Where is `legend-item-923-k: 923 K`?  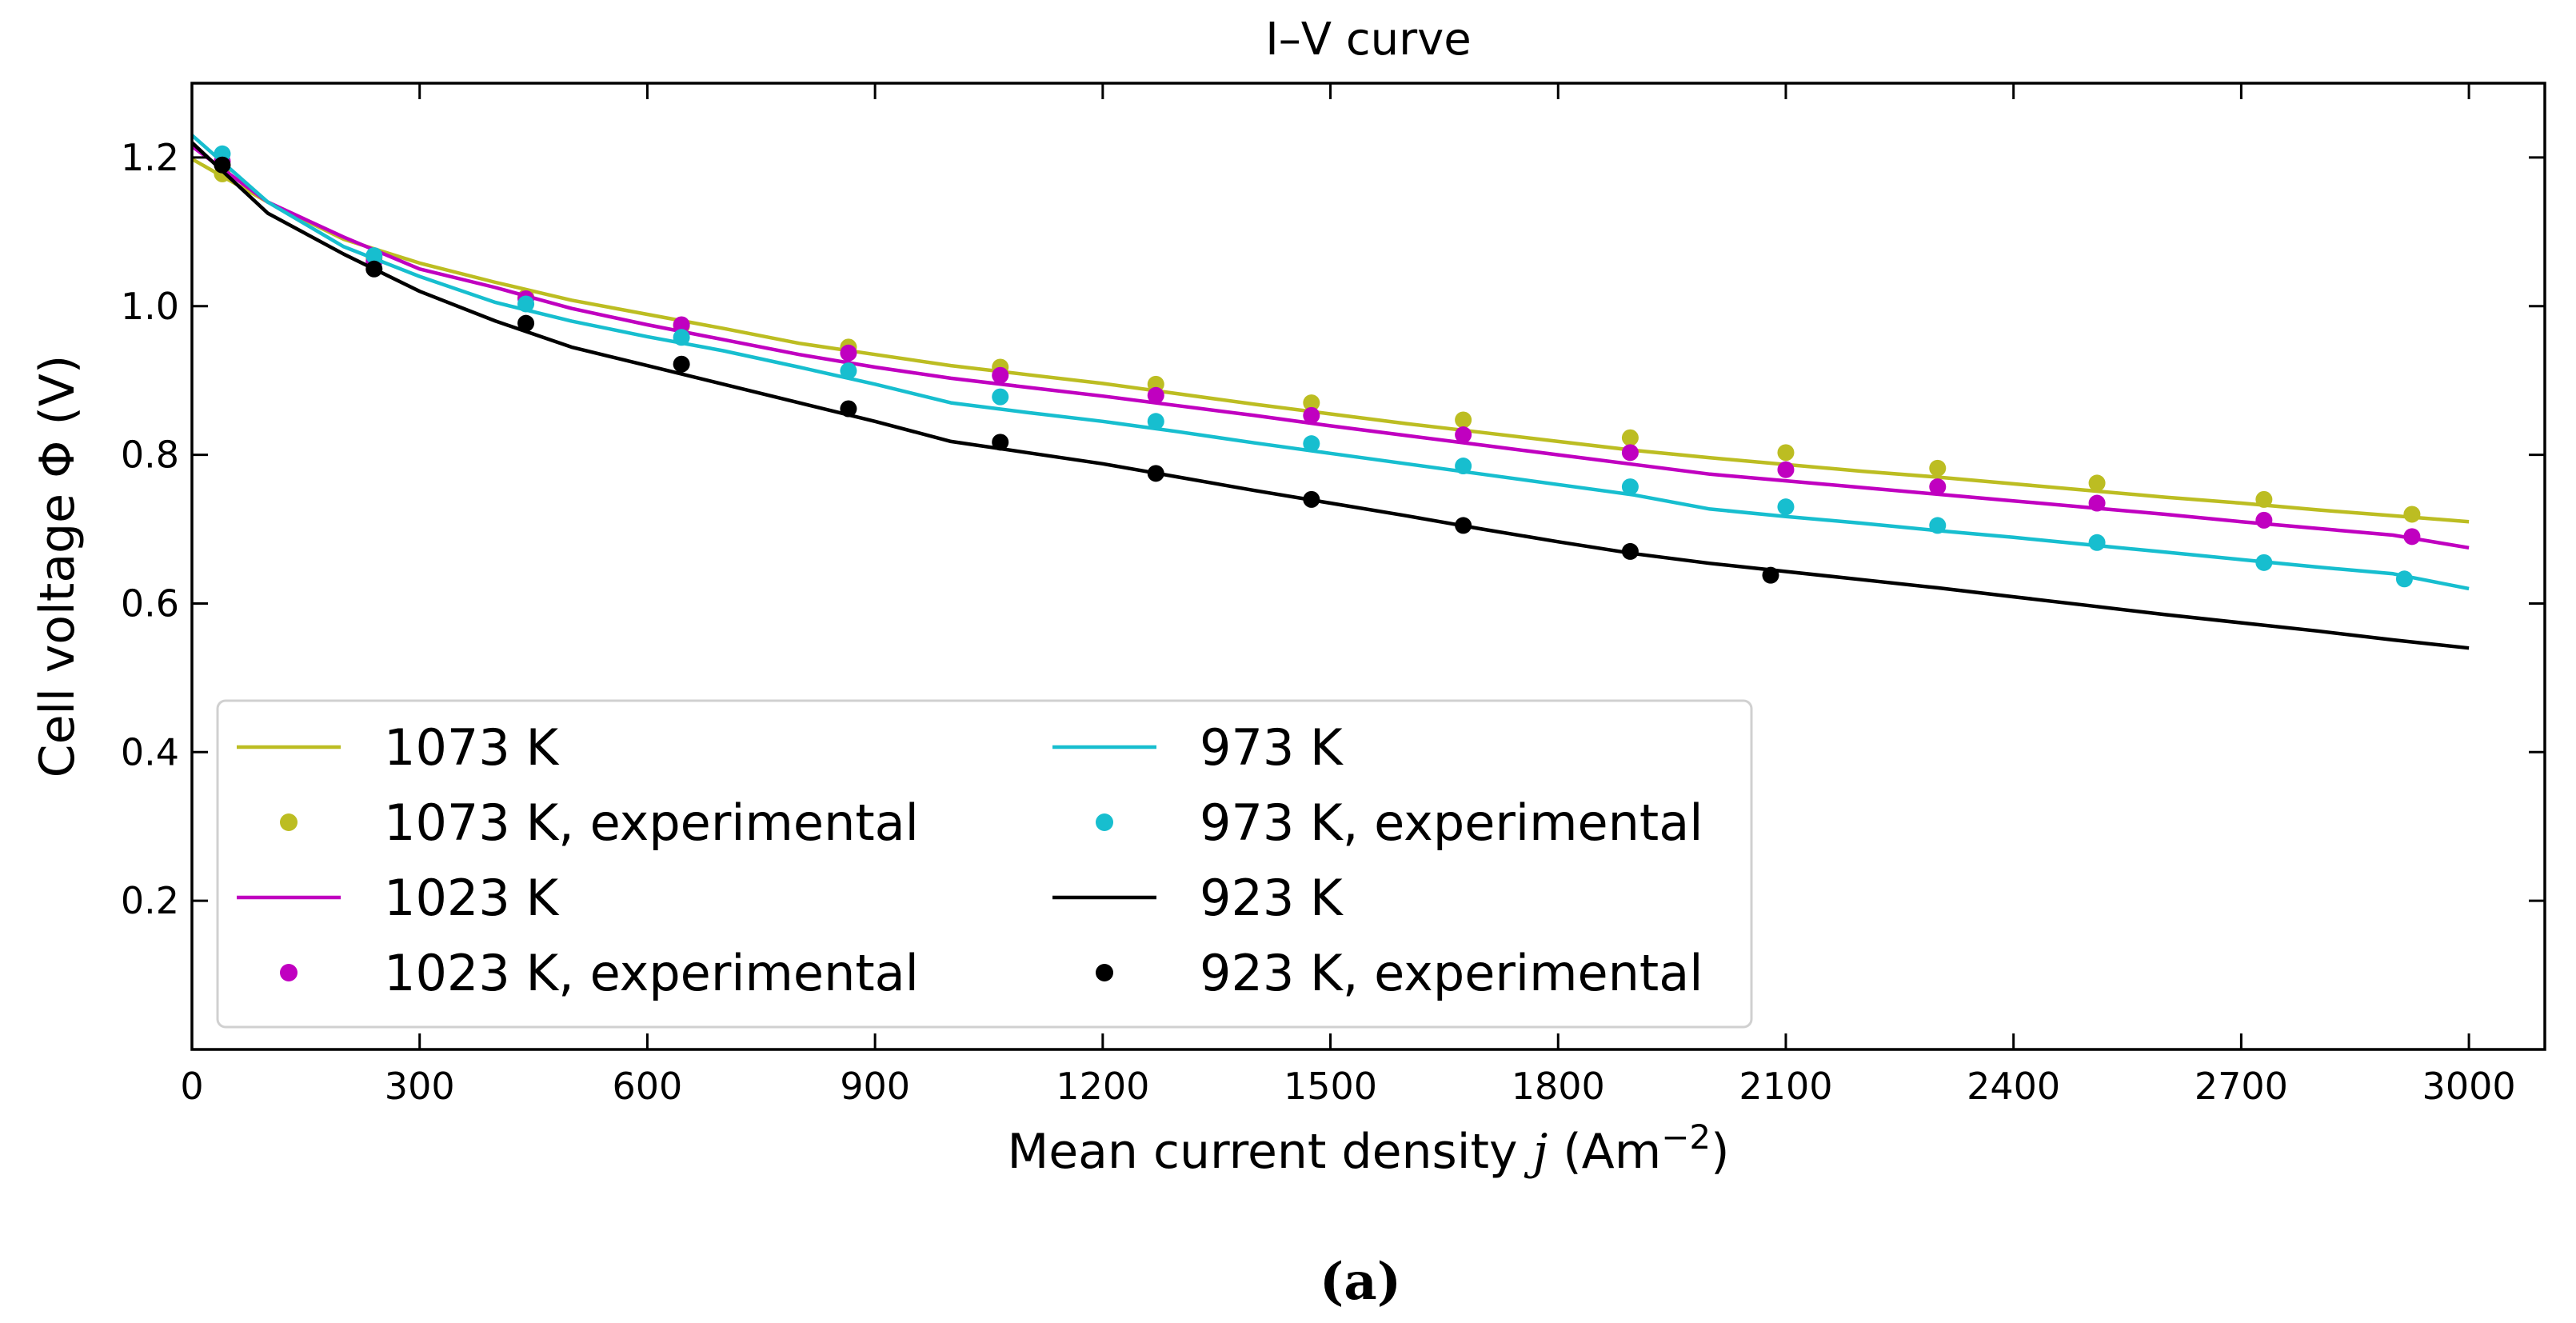 legend-item-923-k: 923 K is located at coordinates (1198, 898).